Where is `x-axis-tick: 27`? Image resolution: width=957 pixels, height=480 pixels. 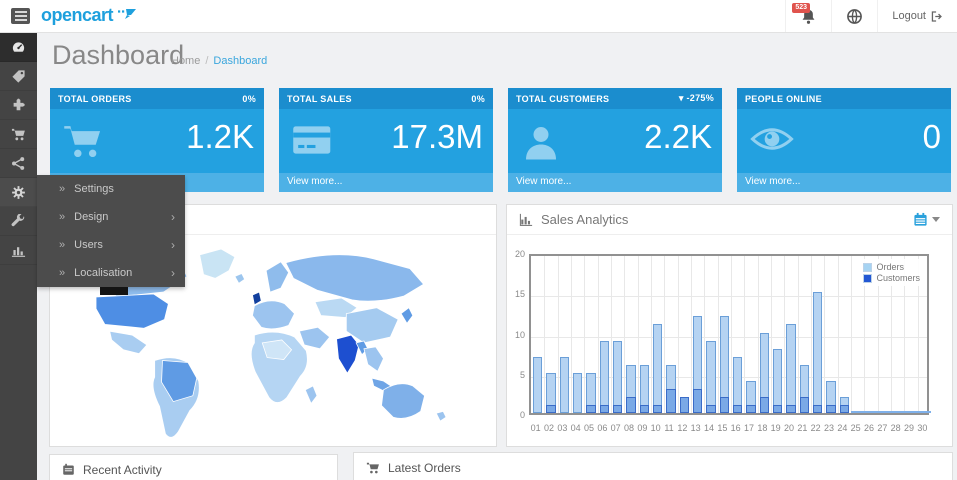 x-axis-tick: 27 is located at coordinates (882, 428).